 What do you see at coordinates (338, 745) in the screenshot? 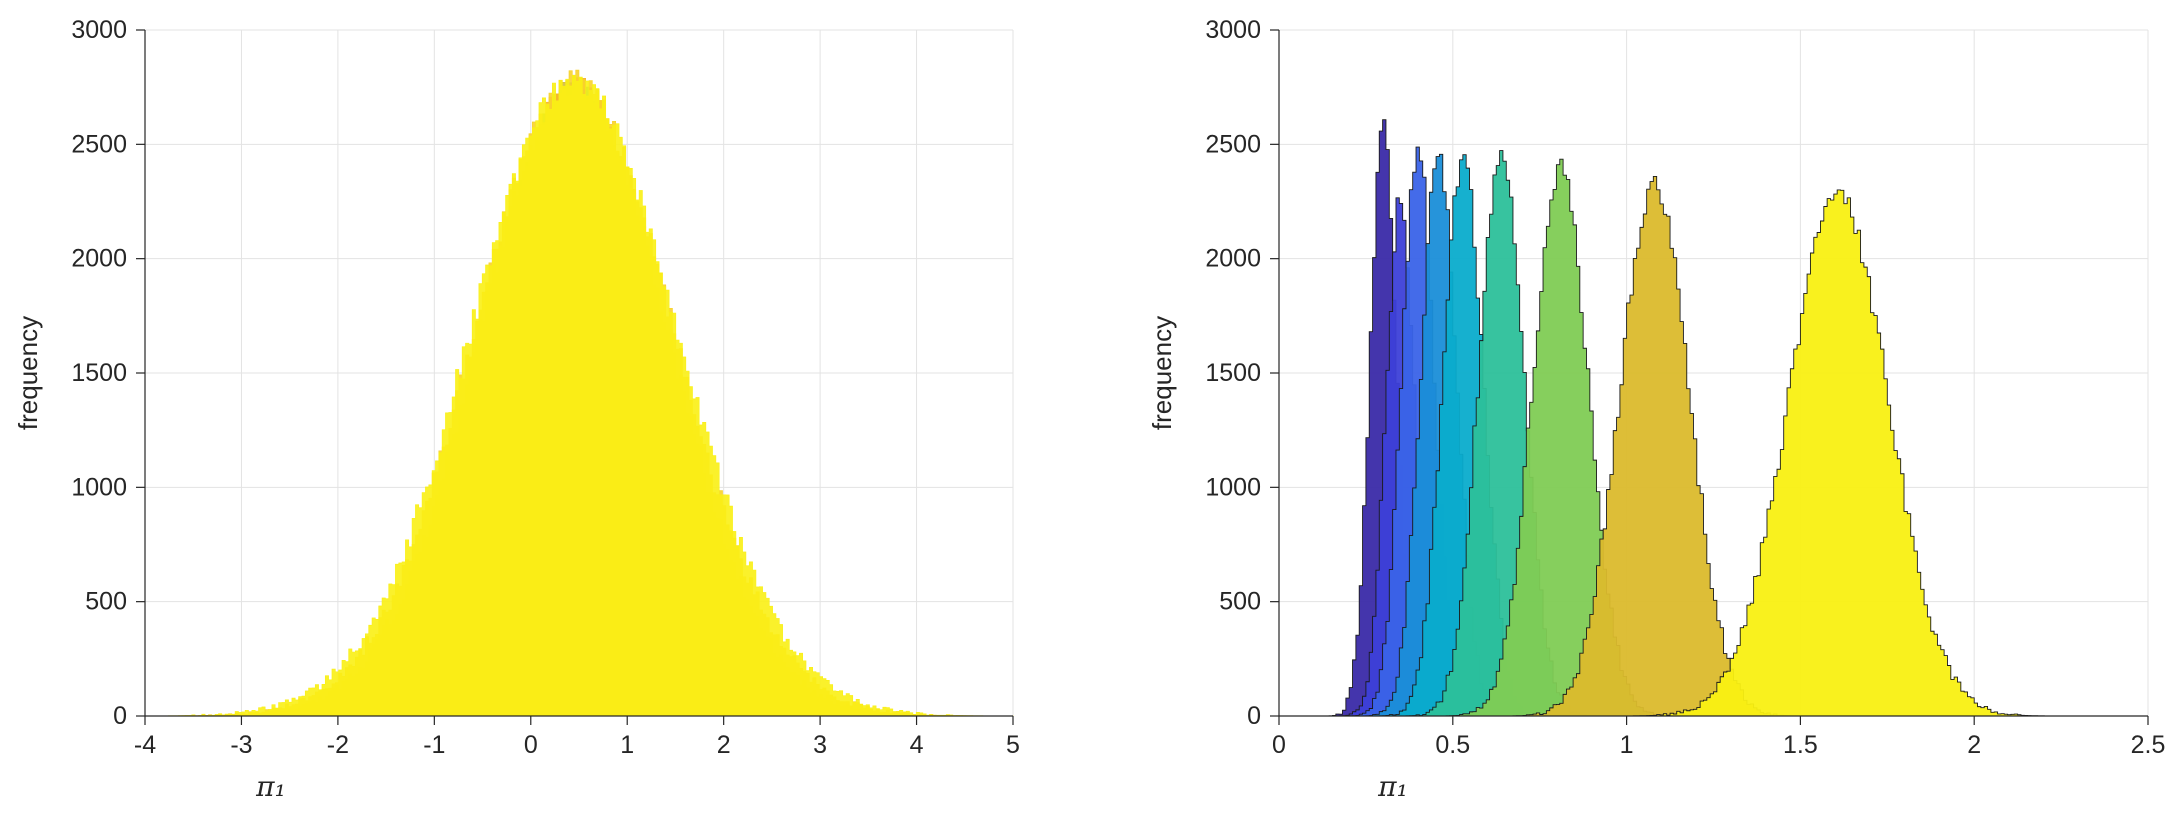
I see `x-tick-label: -2` at bounding box center [338, 745].